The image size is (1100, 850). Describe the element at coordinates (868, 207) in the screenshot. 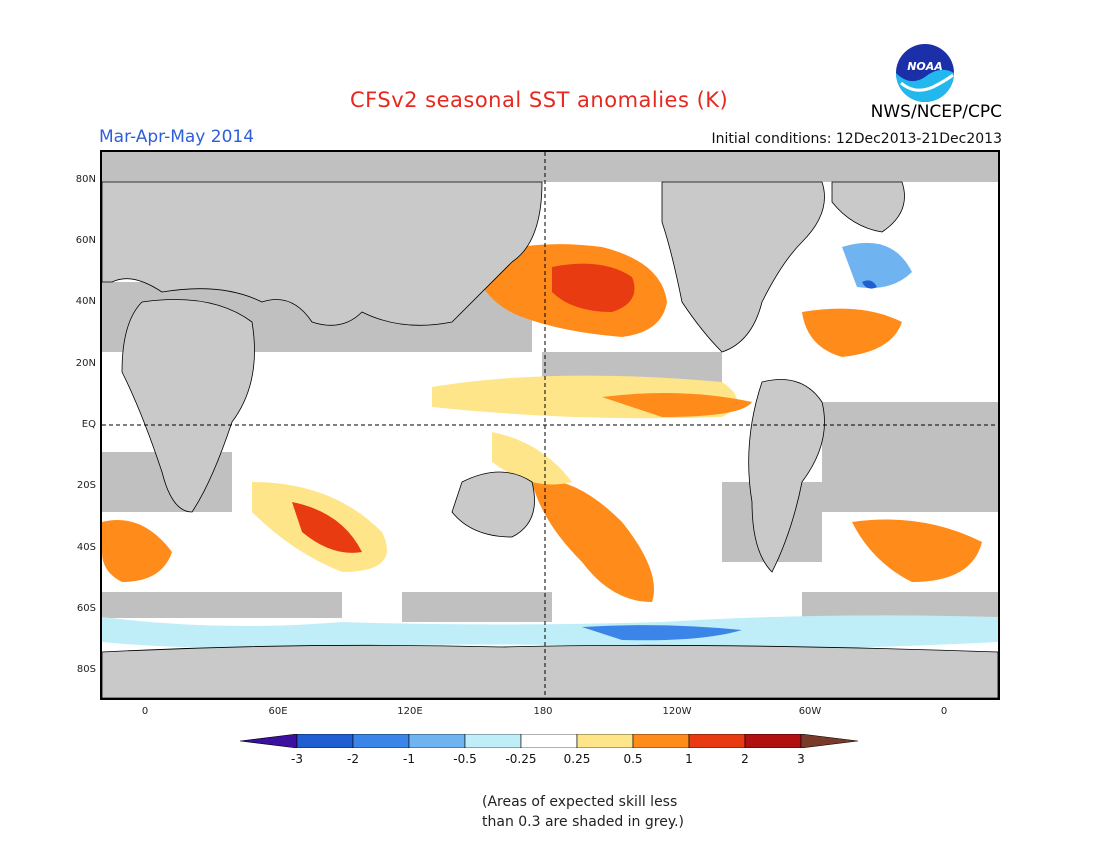

I see `continent-greenland` at that location.